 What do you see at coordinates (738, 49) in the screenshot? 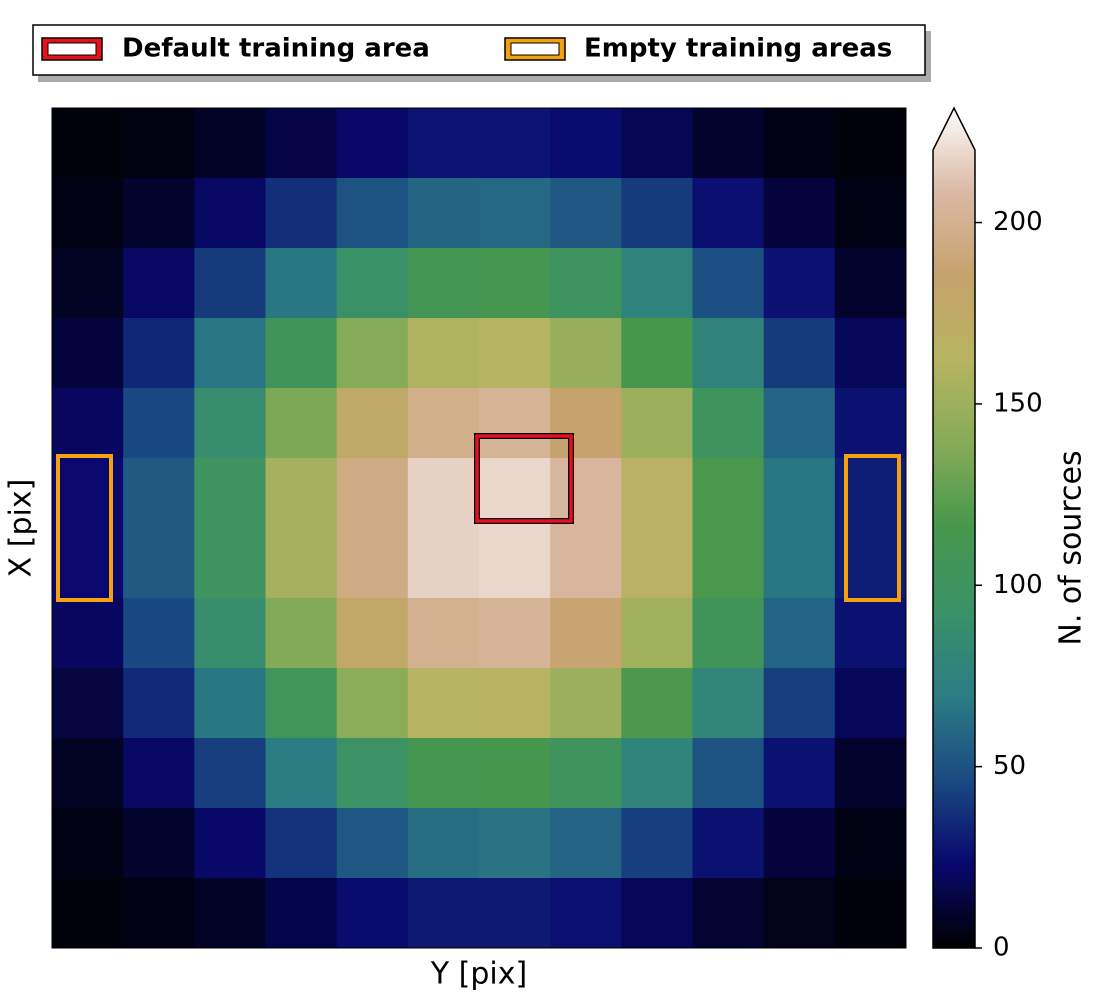
I see `legend-label: Empty training areas` at bounding box center [738, 49].